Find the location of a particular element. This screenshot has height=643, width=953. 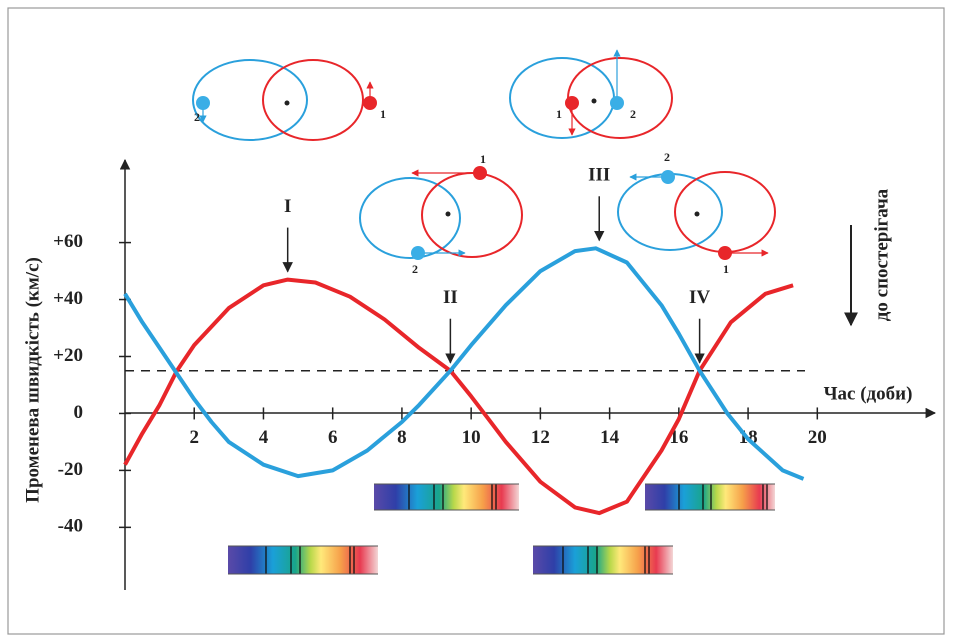

direction-label: до спостерігача is located at coordinates (881, 254).